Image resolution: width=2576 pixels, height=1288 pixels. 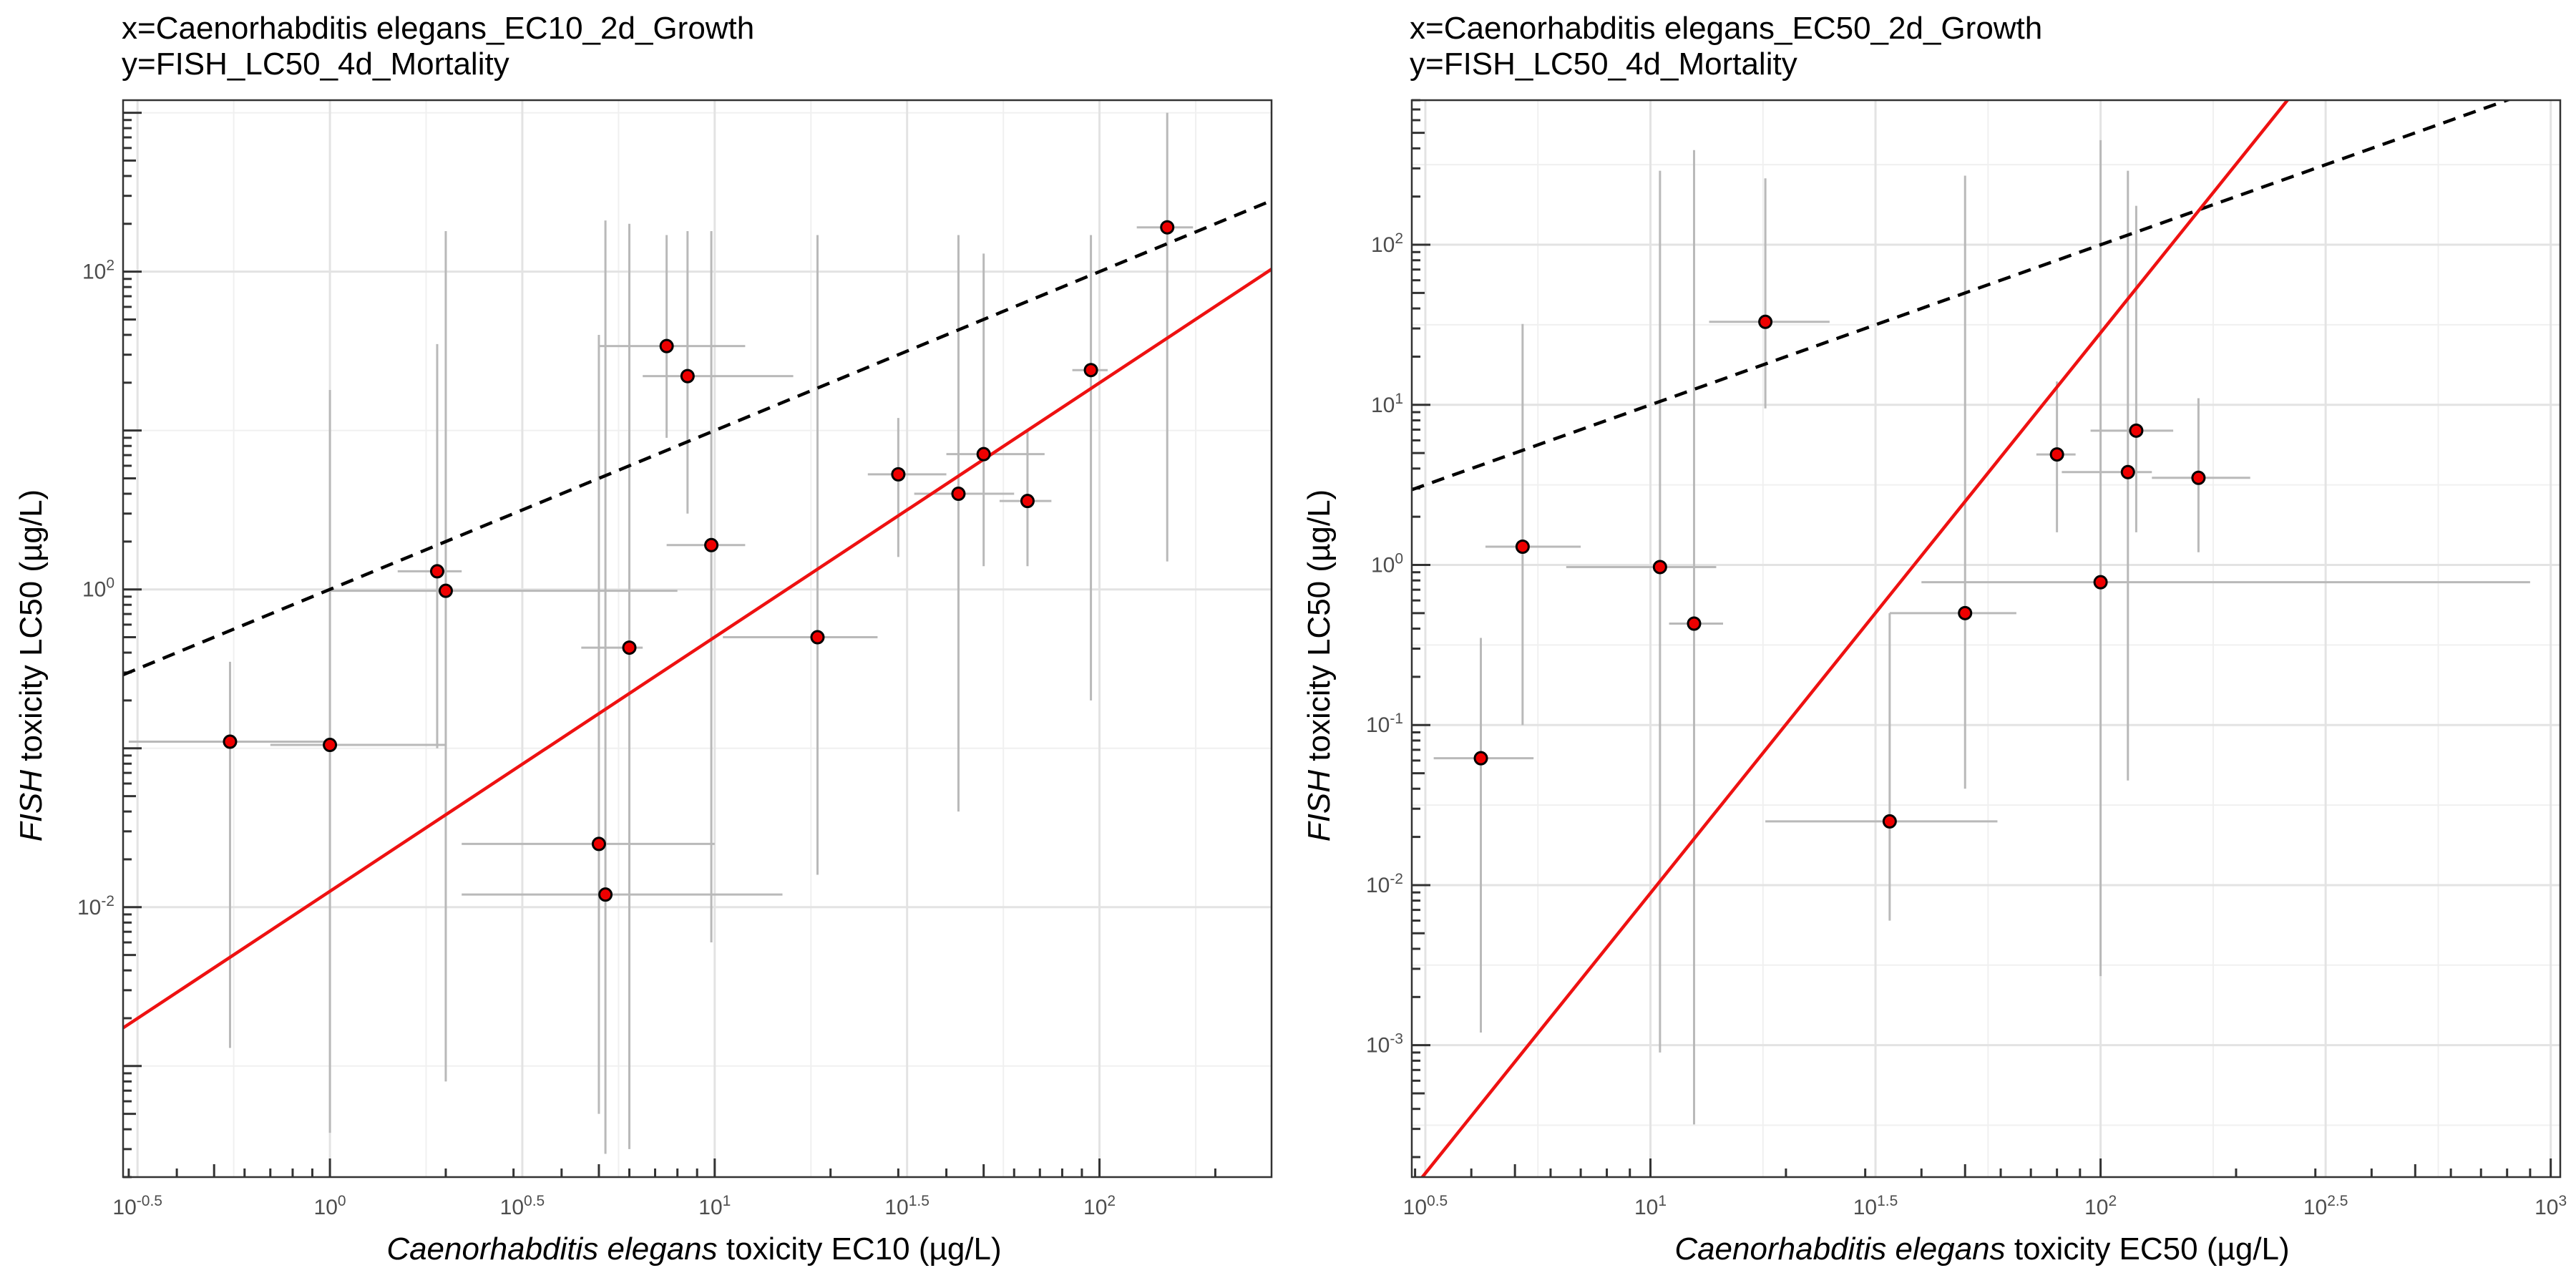 What do you see at coordinates (1425, 1206) in the screenshot?
I see `right-chart-x-tick-label: 100.5` at bounding box center [1425, 1206].